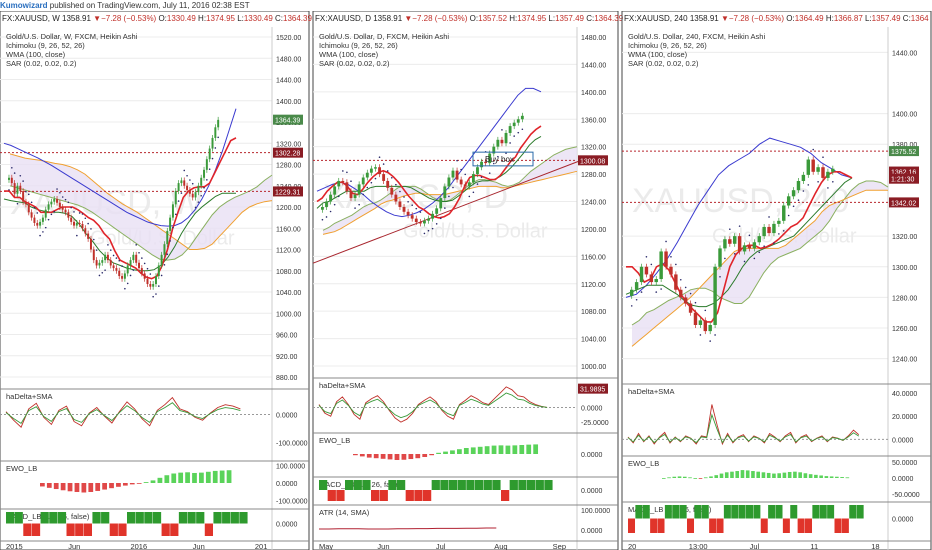  I want to click on legend-entry: Ichimoku (9, 26, 52, 26), so click(358, 45).